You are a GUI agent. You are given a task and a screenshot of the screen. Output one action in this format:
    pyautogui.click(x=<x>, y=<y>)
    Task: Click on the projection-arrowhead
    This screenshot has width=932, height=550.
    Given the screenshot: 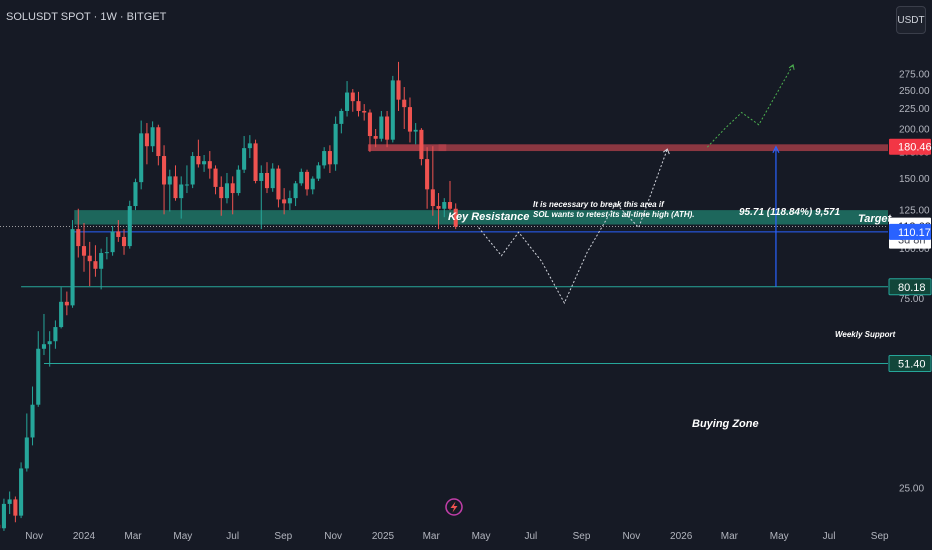 What is the action you would take?
    pyautogui.click(x=666, y=151)
    